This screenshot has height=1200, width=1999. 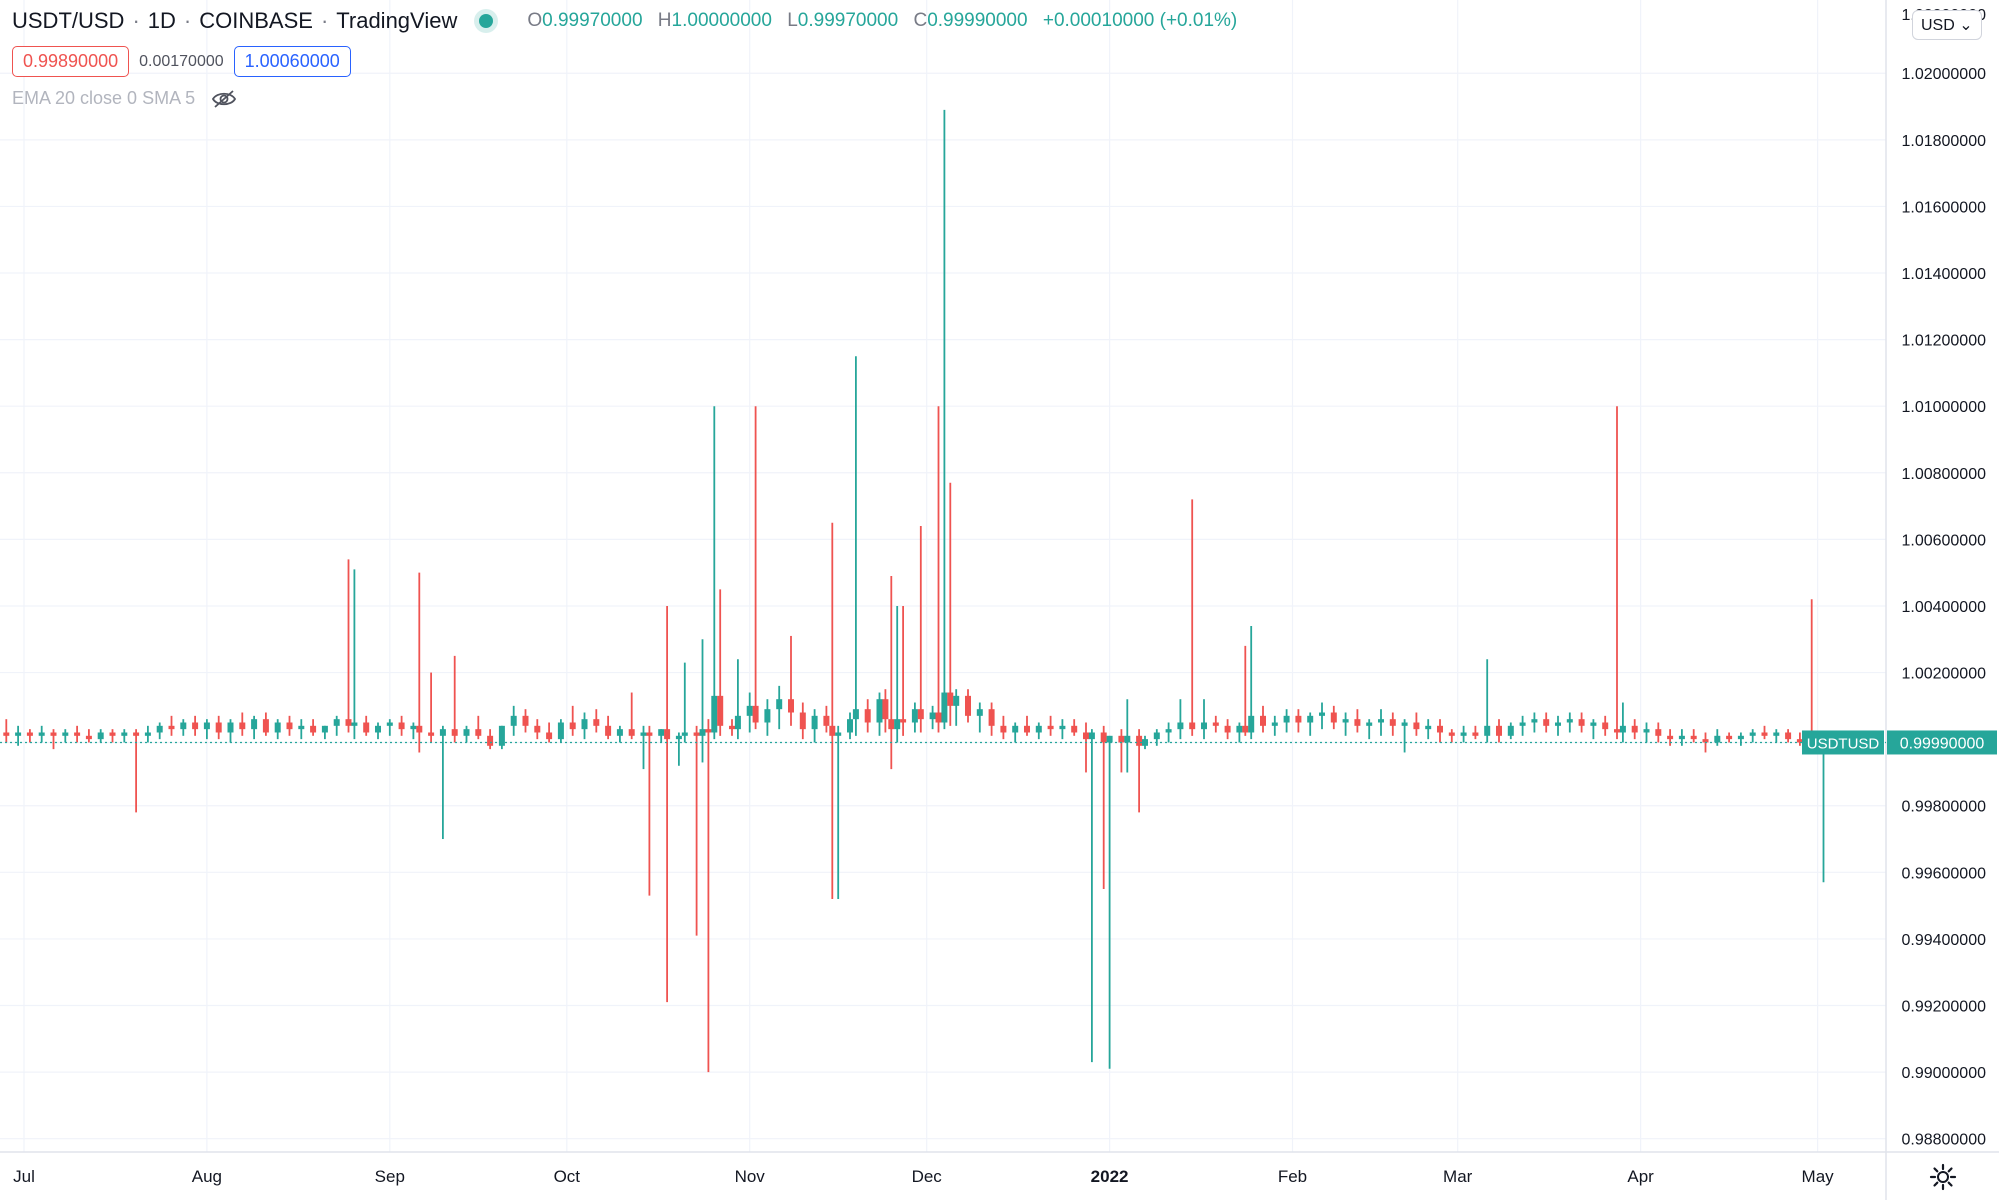 What do you see at coordinates (68, 20) in the screenshot?
I see `symbol-name: USDT/USD` at bounding box center [68, 20].